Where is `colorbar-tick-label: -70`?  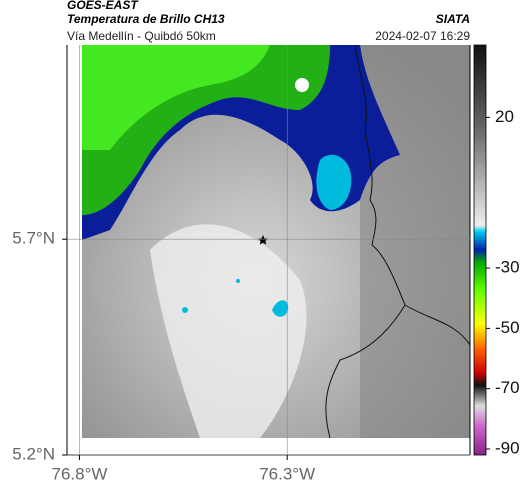 colorbar-tick-label: -70 is located at coordinates (507, 387).